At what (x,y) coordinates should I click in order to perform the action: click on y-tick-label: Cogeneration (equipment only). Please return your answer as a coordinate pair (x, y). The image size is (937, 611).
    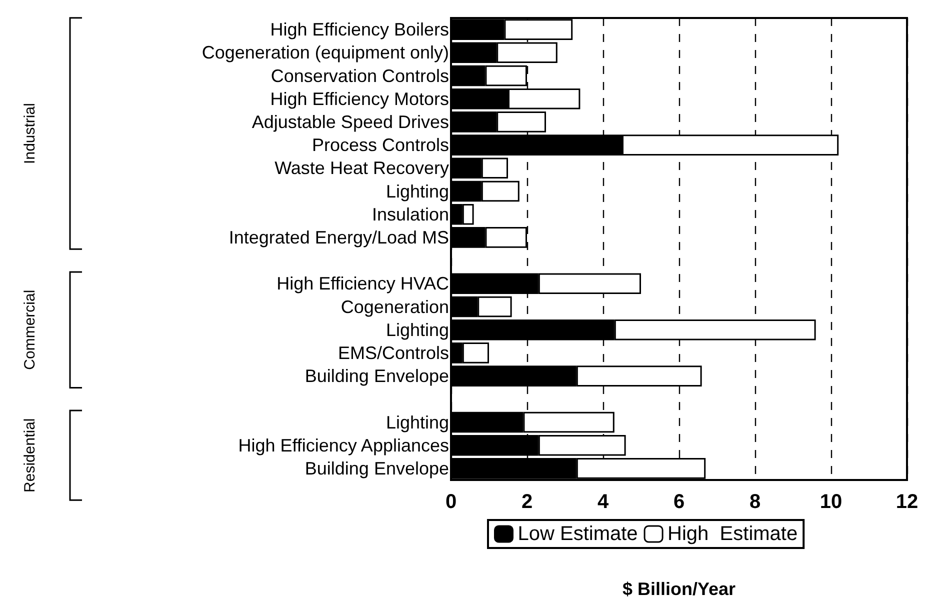
    Looking at the image, I should click on (325, 52).